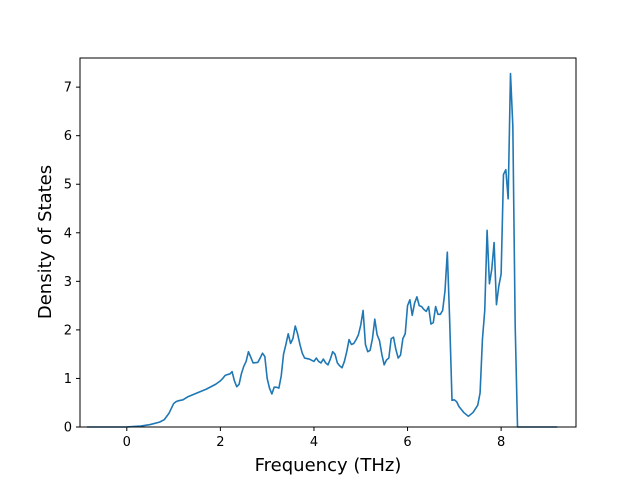  I want to click on y-tick-label: 4, so click(68, 233).